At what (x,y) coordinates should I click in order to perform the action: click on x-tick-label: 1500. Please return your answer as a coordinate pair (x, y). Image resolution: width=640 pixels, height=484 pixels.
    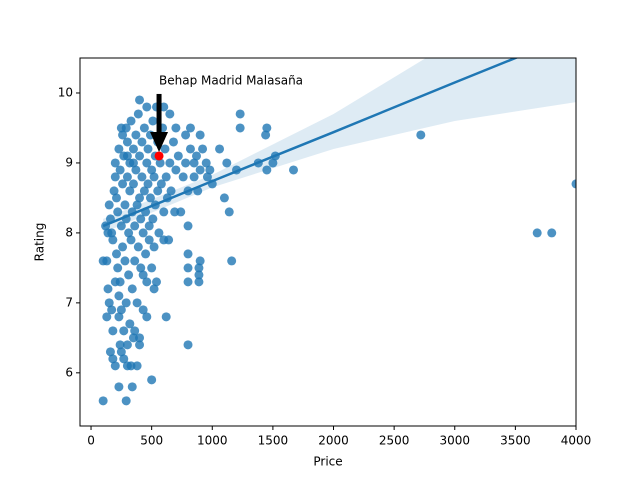
    Looking at the image, I should click on (273, 441).